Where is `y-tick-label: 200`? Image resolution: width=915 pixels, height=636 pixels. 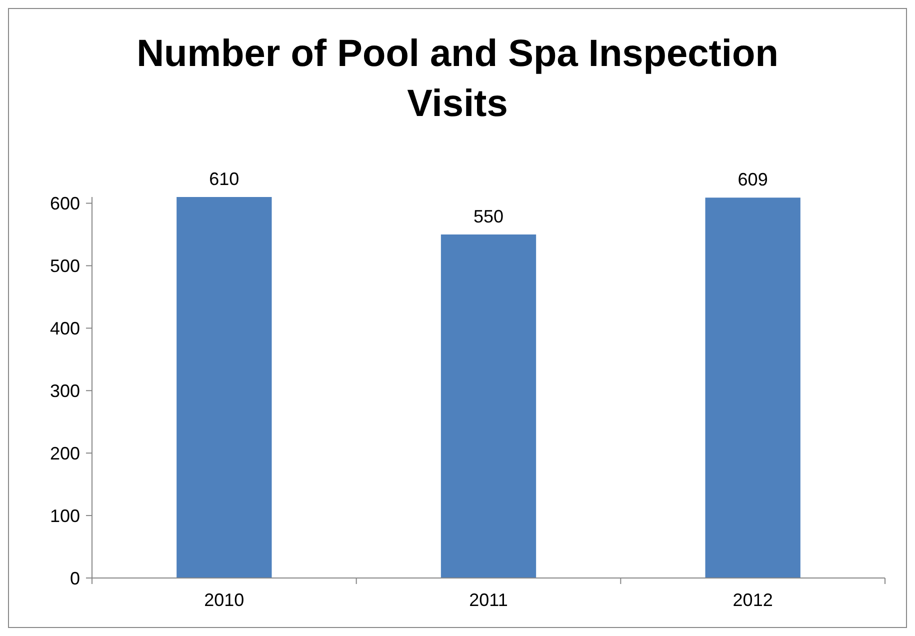 y-tick-label: 200 is located at coordinates (65, 453).